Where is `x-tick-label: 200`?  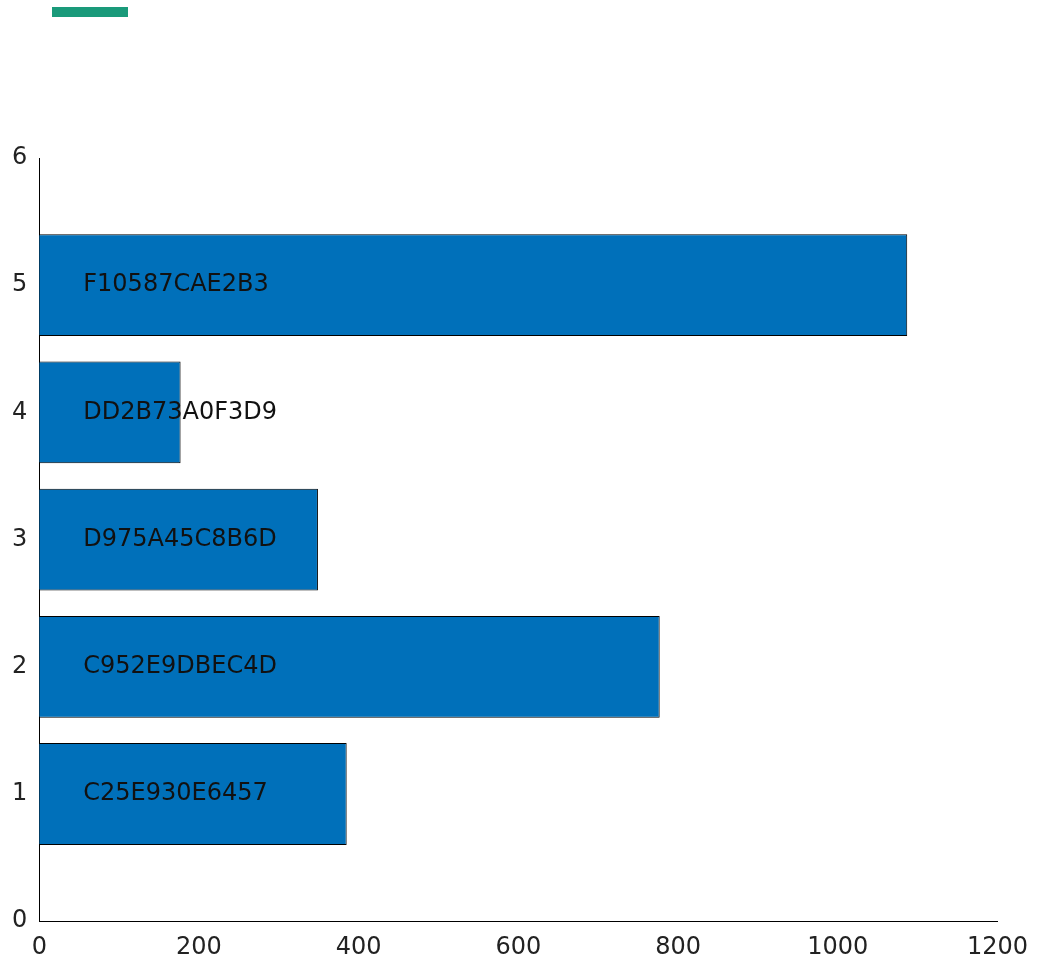 x-tick-label: 200 is located at coordinates (199, 945).